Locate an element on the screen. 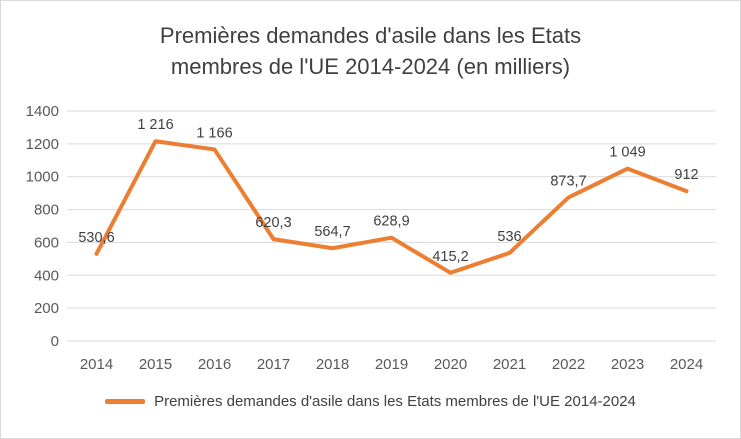  data-label: 415,2 is located at coordinates (450, 256).